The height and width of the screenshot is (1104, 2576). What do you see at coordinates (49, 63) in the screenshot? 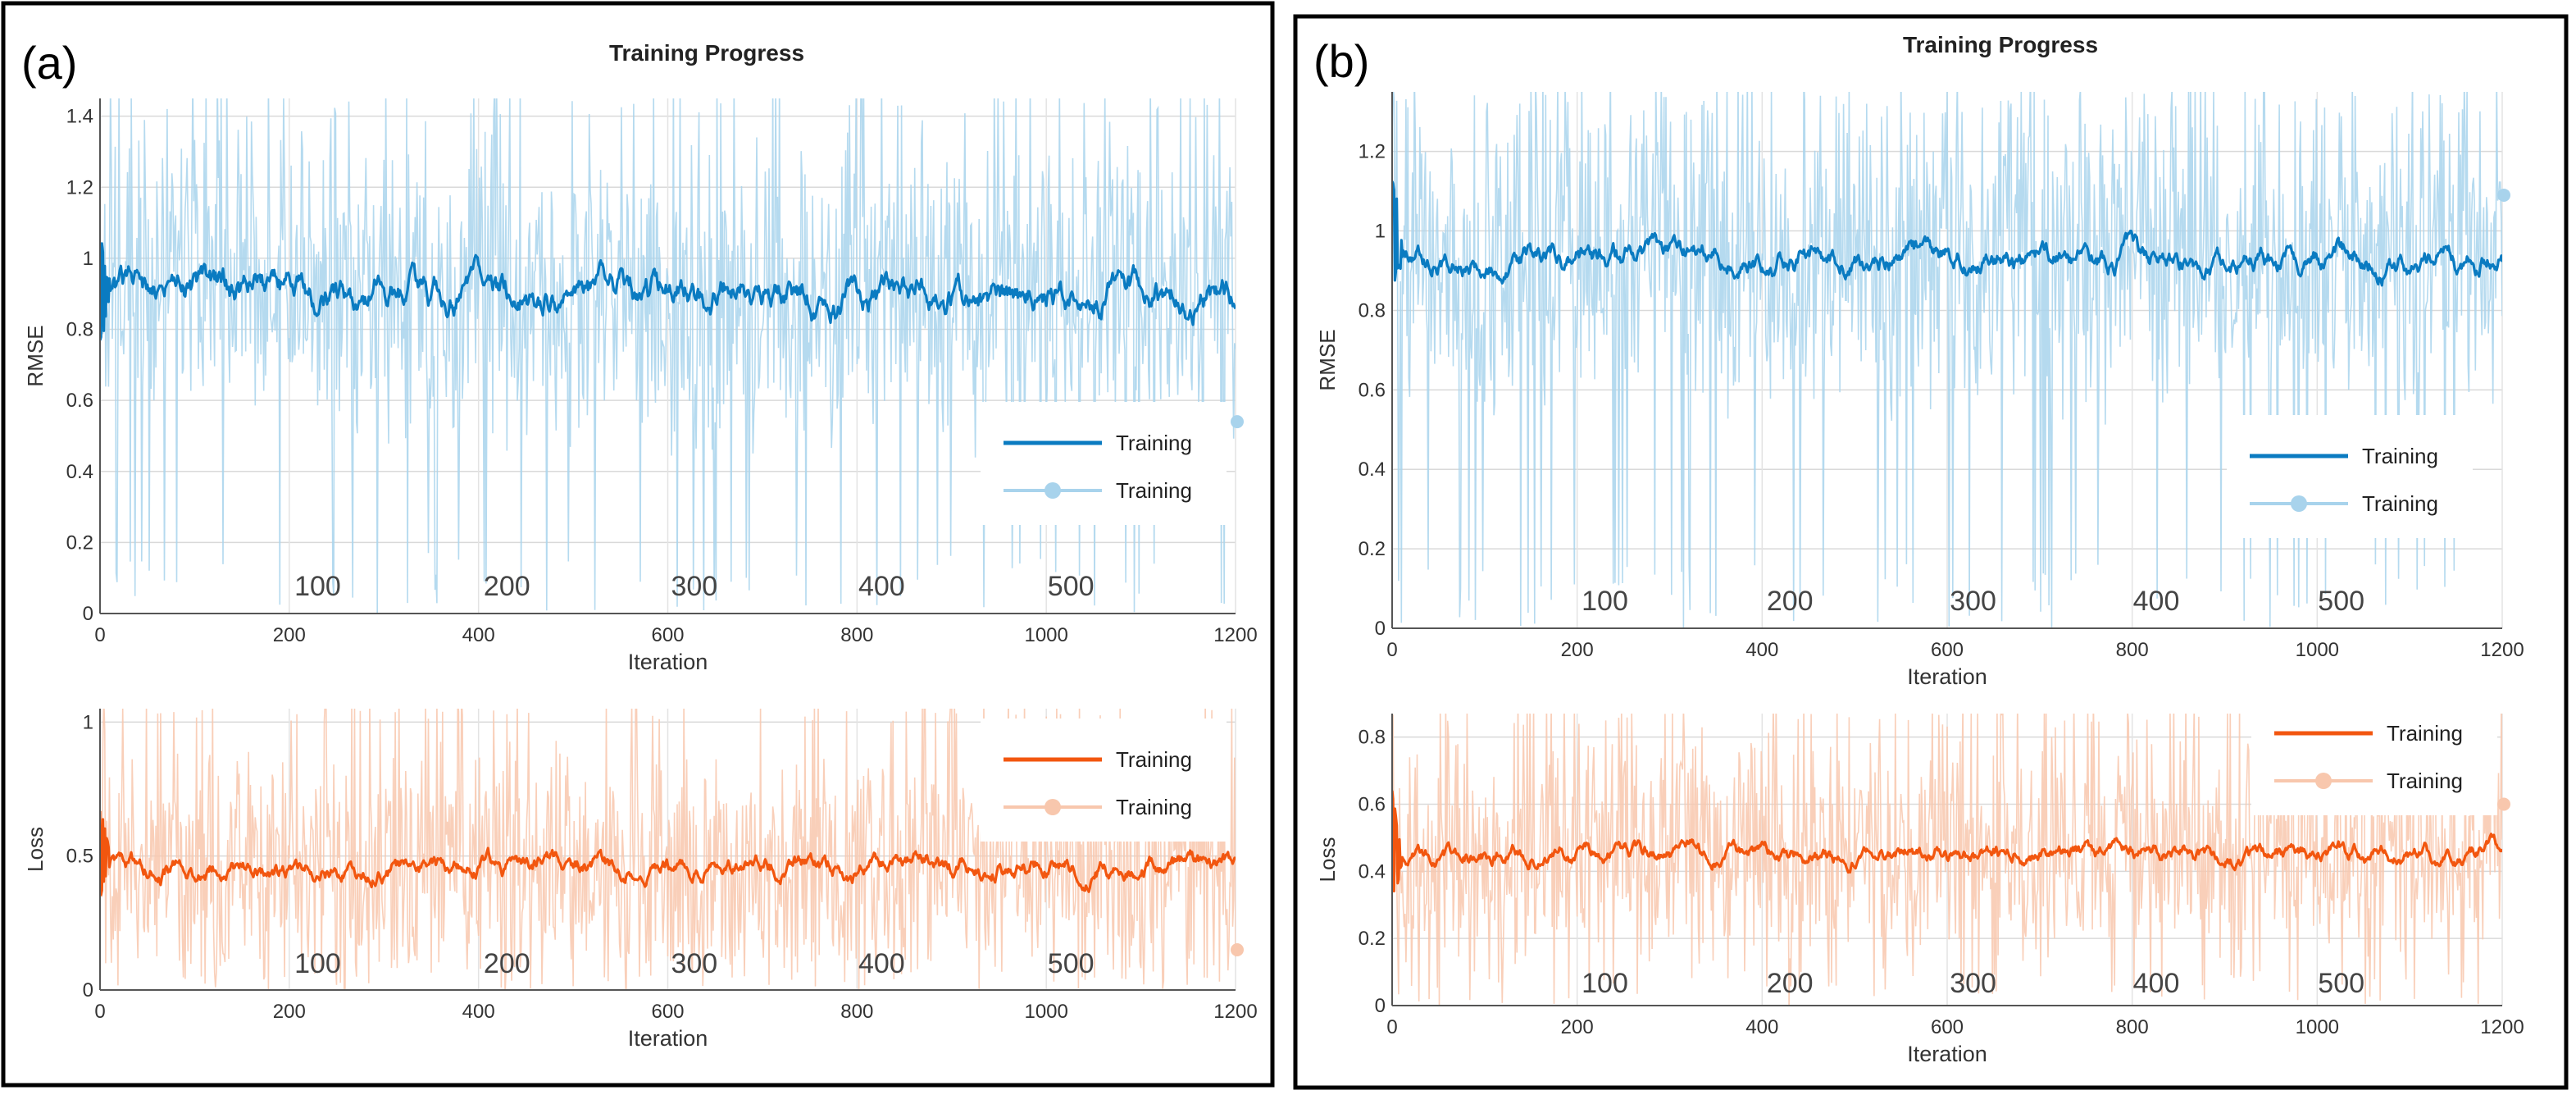
I see `panel-label: (a)` at bounding box center [49, 63].